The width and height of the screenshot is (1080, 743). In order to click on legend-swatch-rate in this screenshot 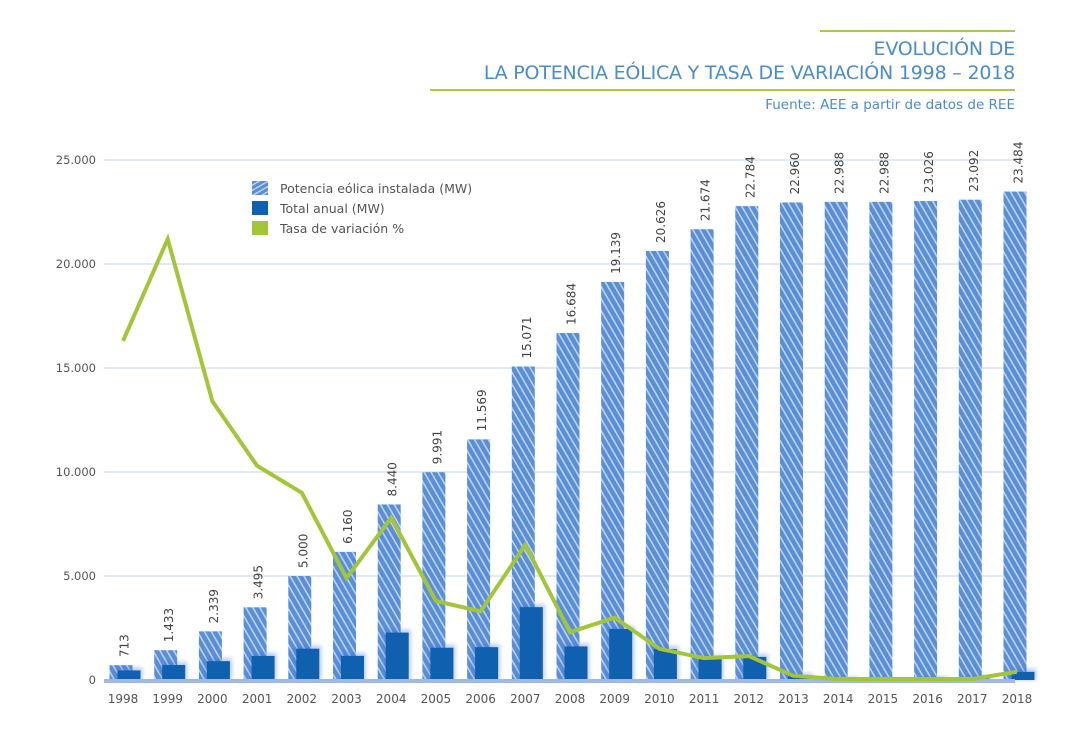, I will do `click(260, 228)`.